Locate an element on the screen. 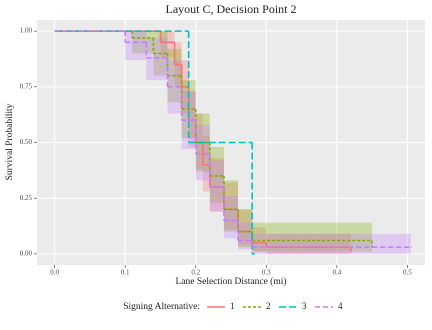 This screenshot has width=432, height=330. y-tick-label: 1.00 is located at coordinates (26, 31).